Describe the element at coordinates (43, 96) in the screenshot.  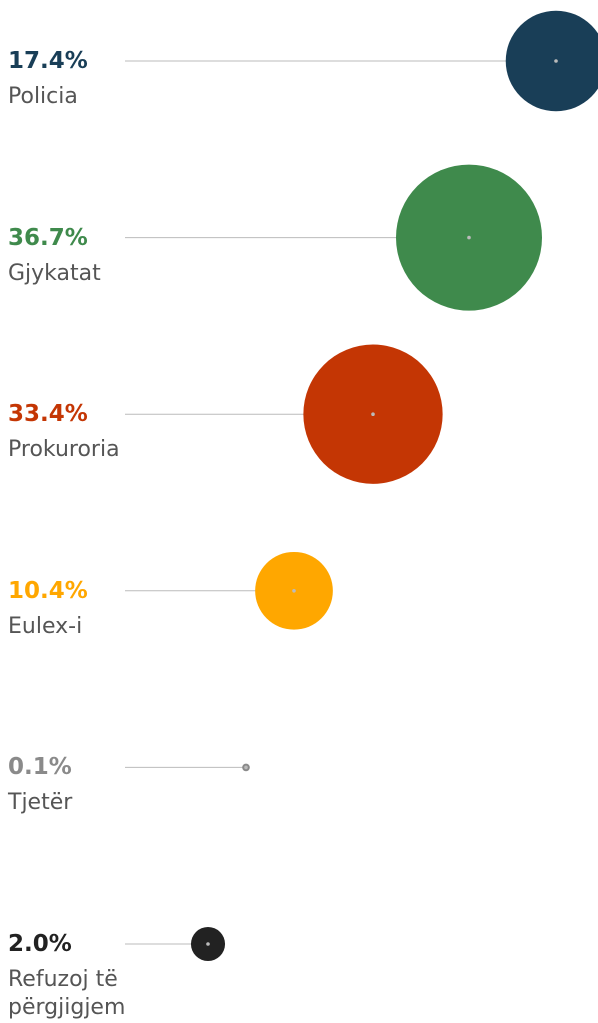
I see `category-label: Policia` at that location.